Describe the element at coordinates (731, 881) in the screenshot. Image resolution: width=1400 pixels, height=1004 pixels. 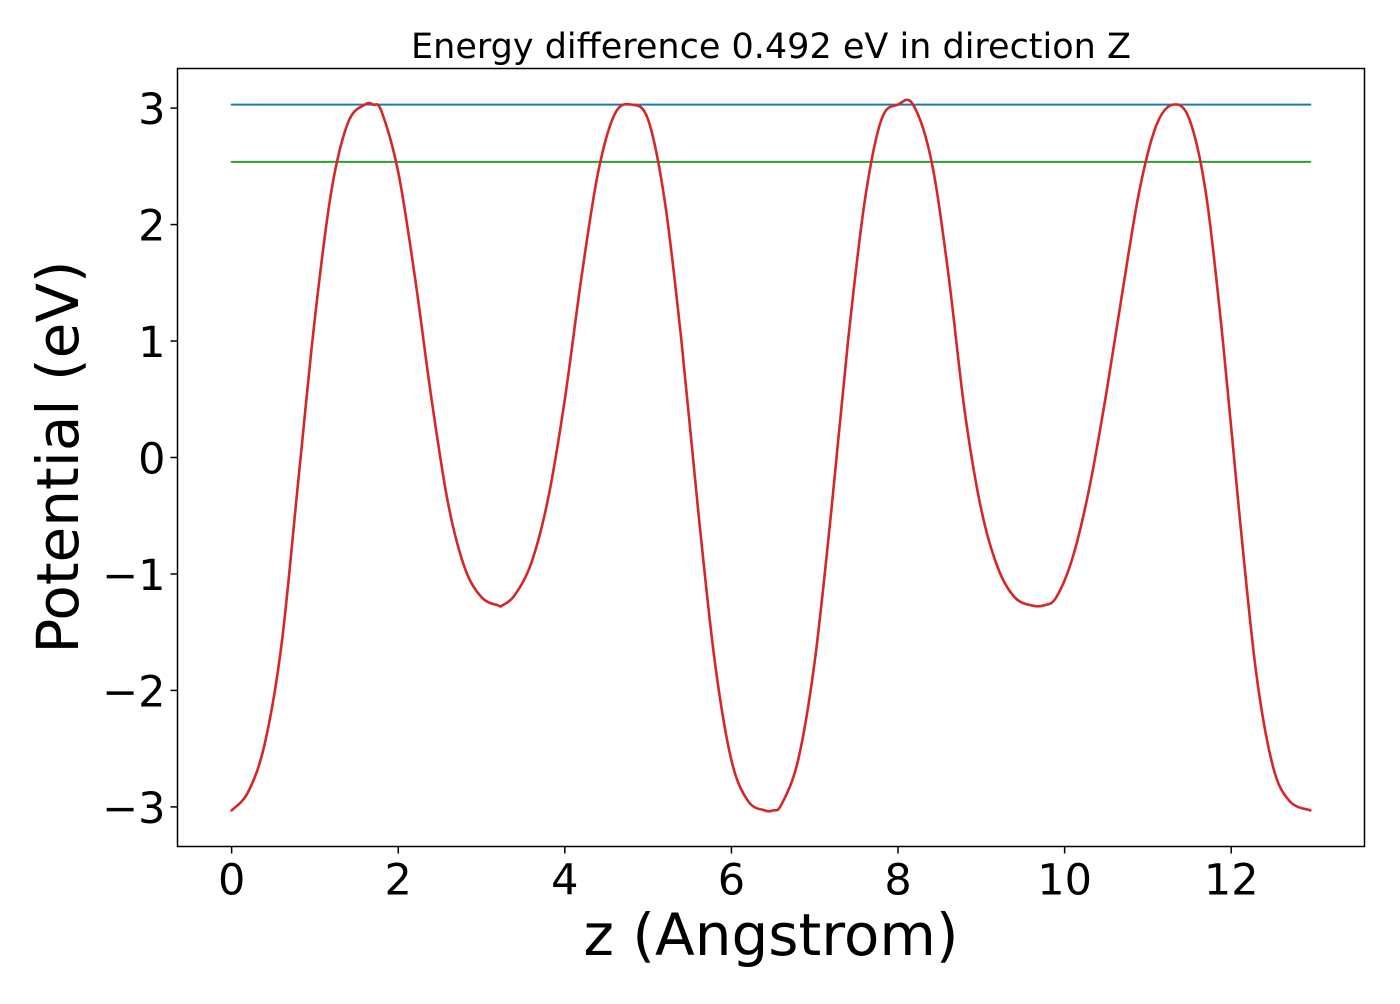
I see `x-tick-label: 6` at that location.